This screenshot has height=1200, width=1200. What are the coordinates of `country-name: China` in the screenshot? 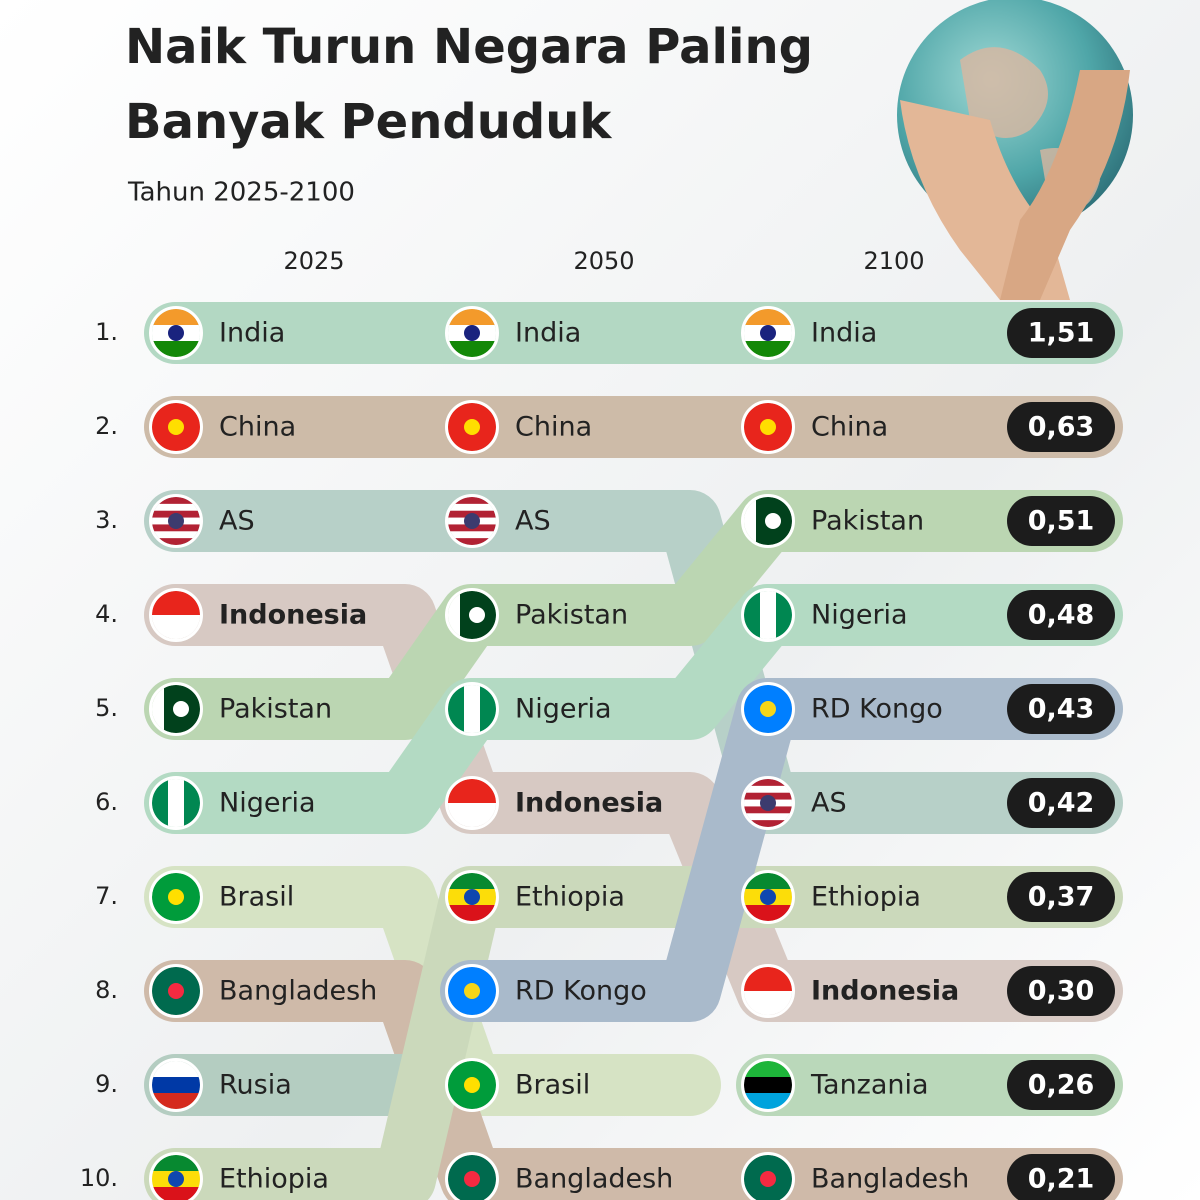 It's located at (257, 427).